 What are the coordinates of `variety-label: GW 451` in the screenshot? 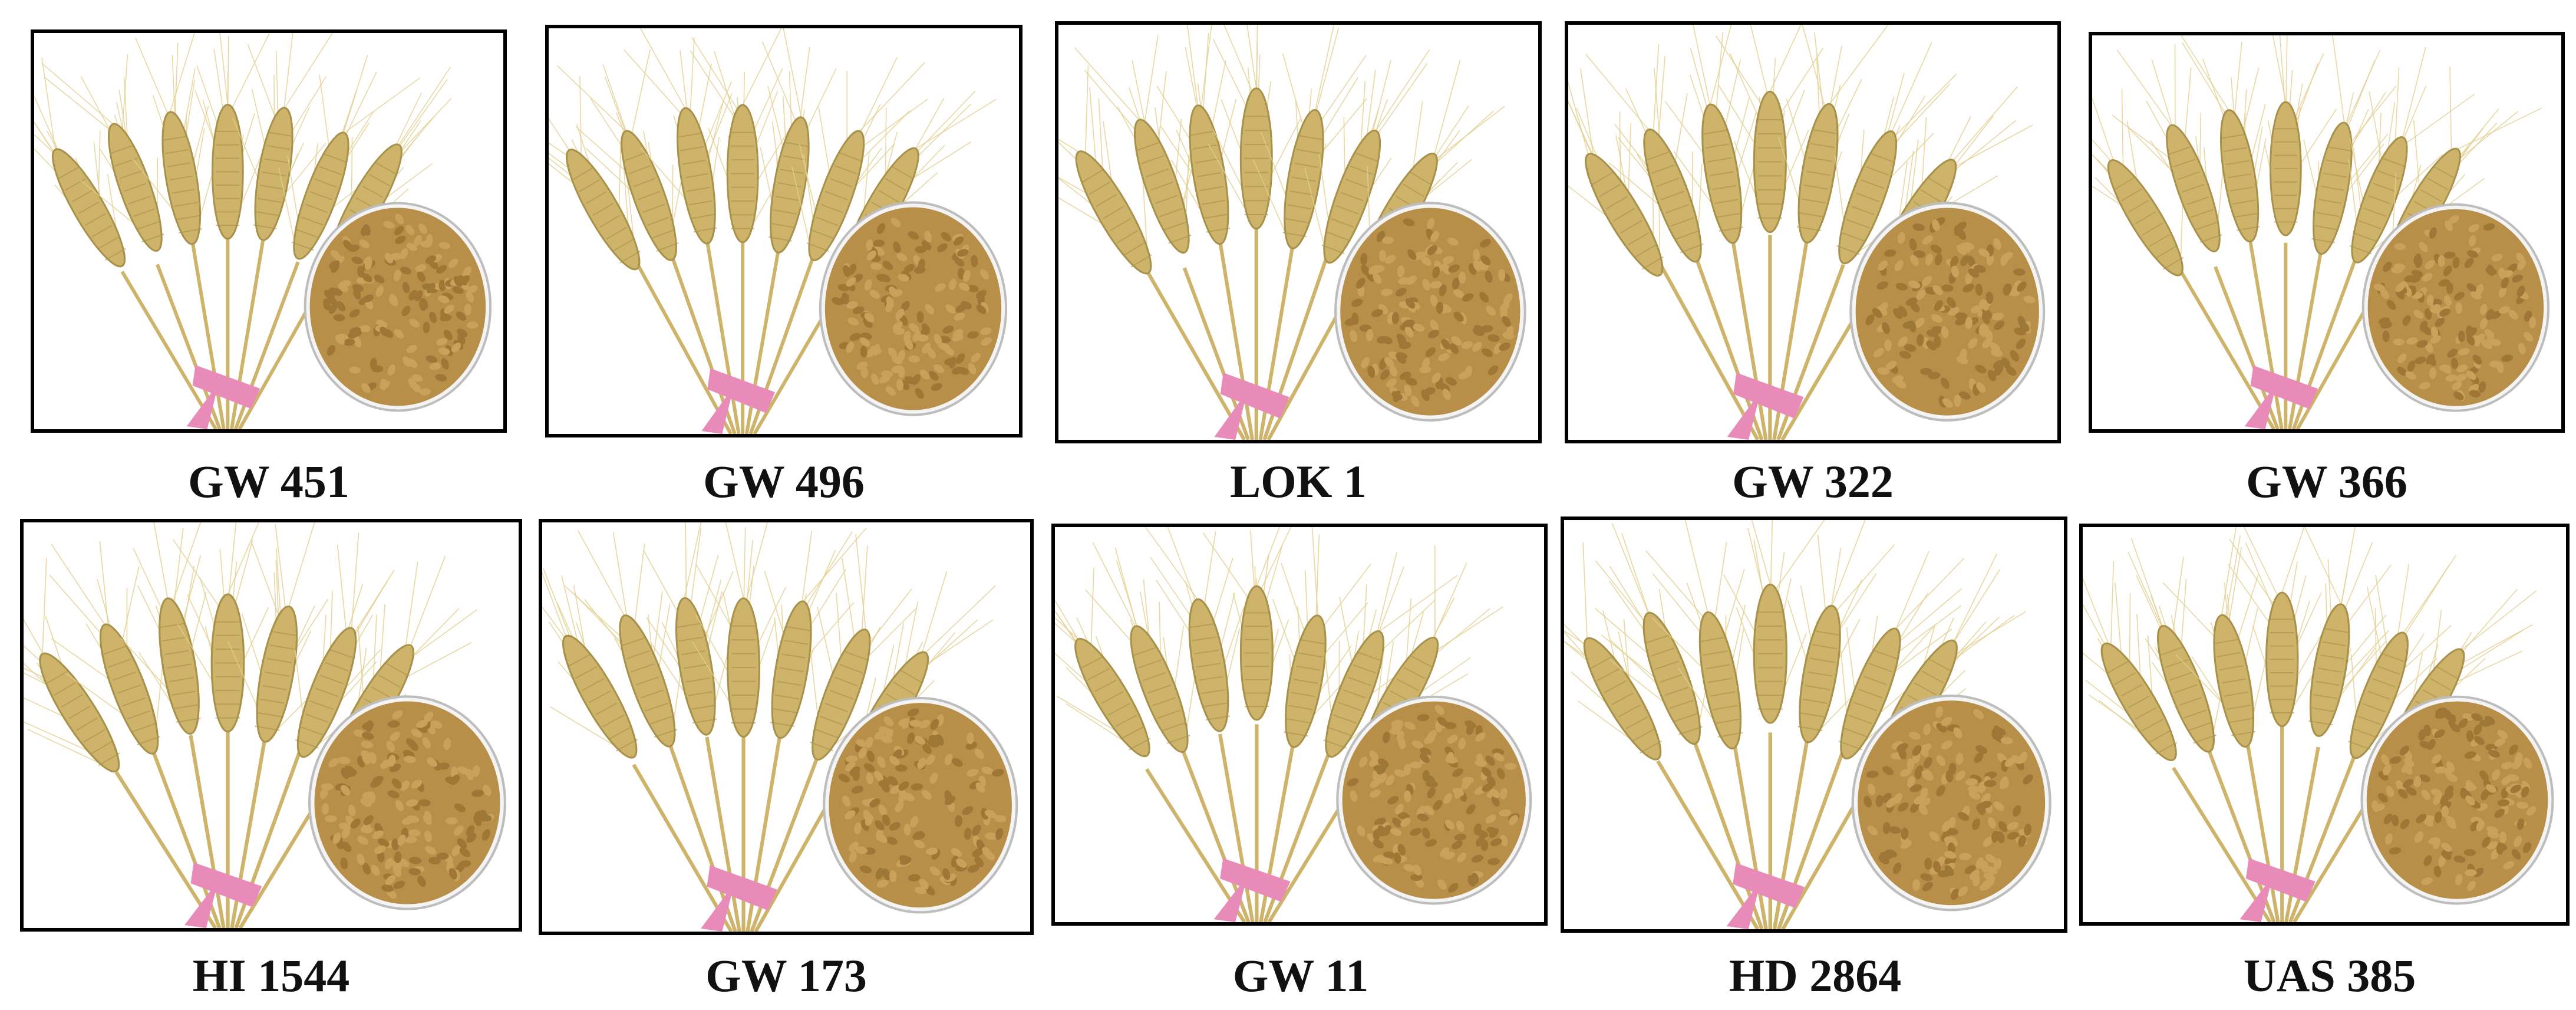 It's located at (269, 481).